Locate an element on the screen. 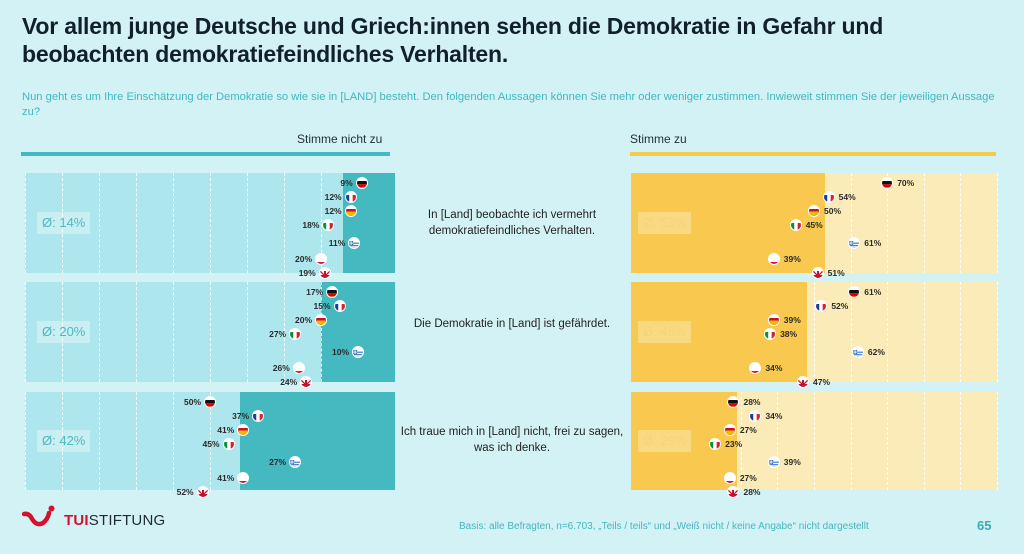 The width and height of the screenshot is (1024, 554). disagree-marker-spanien: 41% is located at coordinates (233, 430).